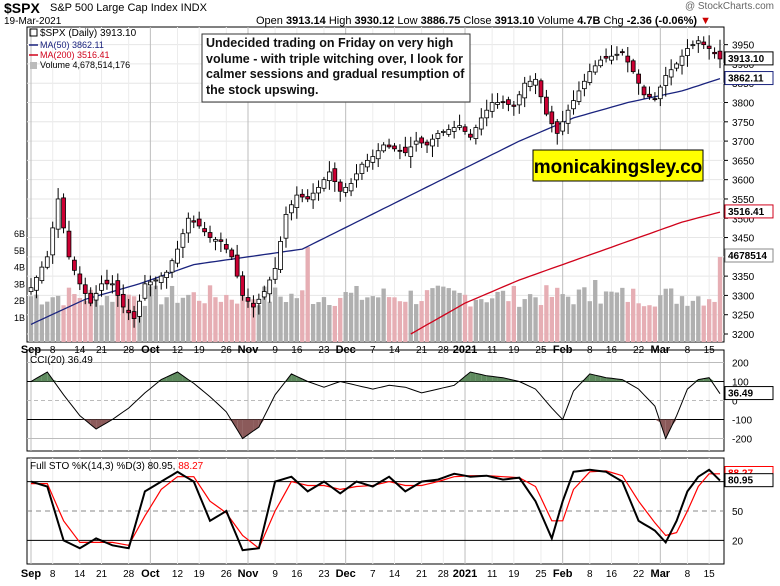 Image resolution: width=780 pixels, height=586 pixels. Describe the element at coordinates (743, 335) in the screenshot. I see `price-tick-label: 3200` at that location.